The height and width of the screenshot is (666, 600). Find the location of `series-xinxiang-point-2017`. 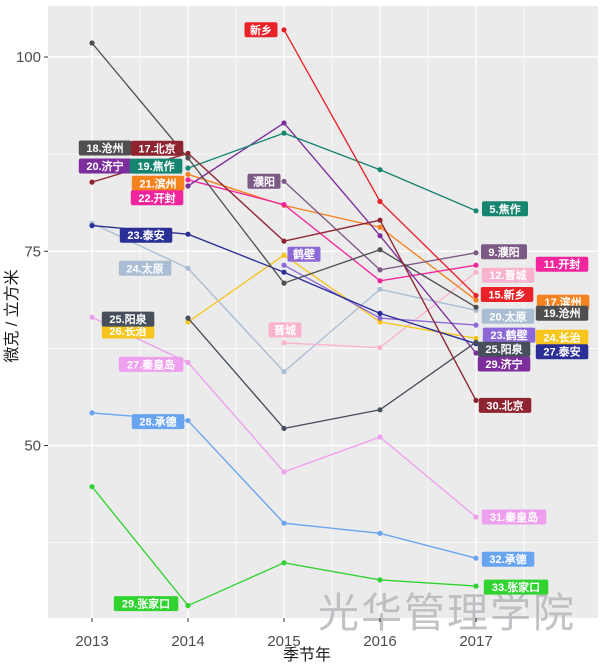

series-xinxiang-point-2017 is located at coordinates (476, 295).